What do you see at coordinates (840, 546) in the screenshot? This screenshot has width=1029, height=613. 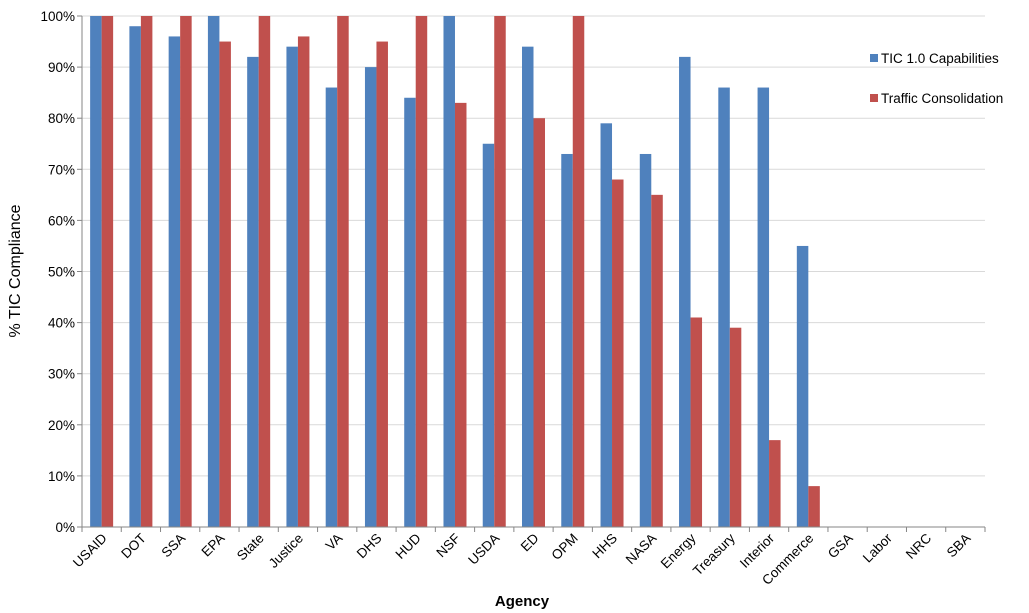 I see `x-tick-label: GSA` at bounding box center [840, 546].